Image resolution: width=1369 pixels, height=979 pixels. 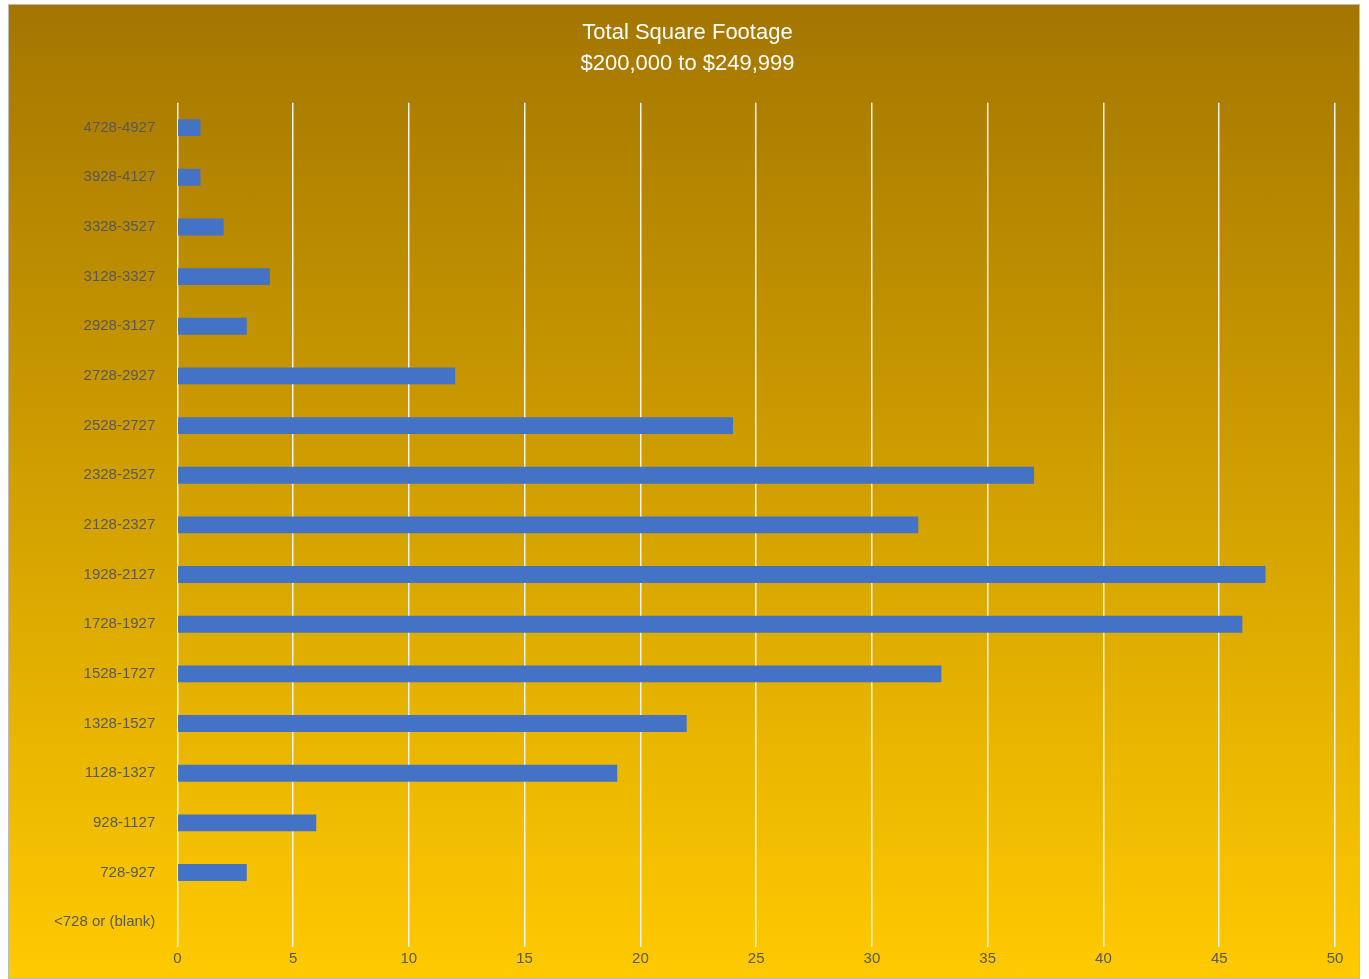 I want to click on chart-title: Total Square Footage, so click(x=687, y=32).